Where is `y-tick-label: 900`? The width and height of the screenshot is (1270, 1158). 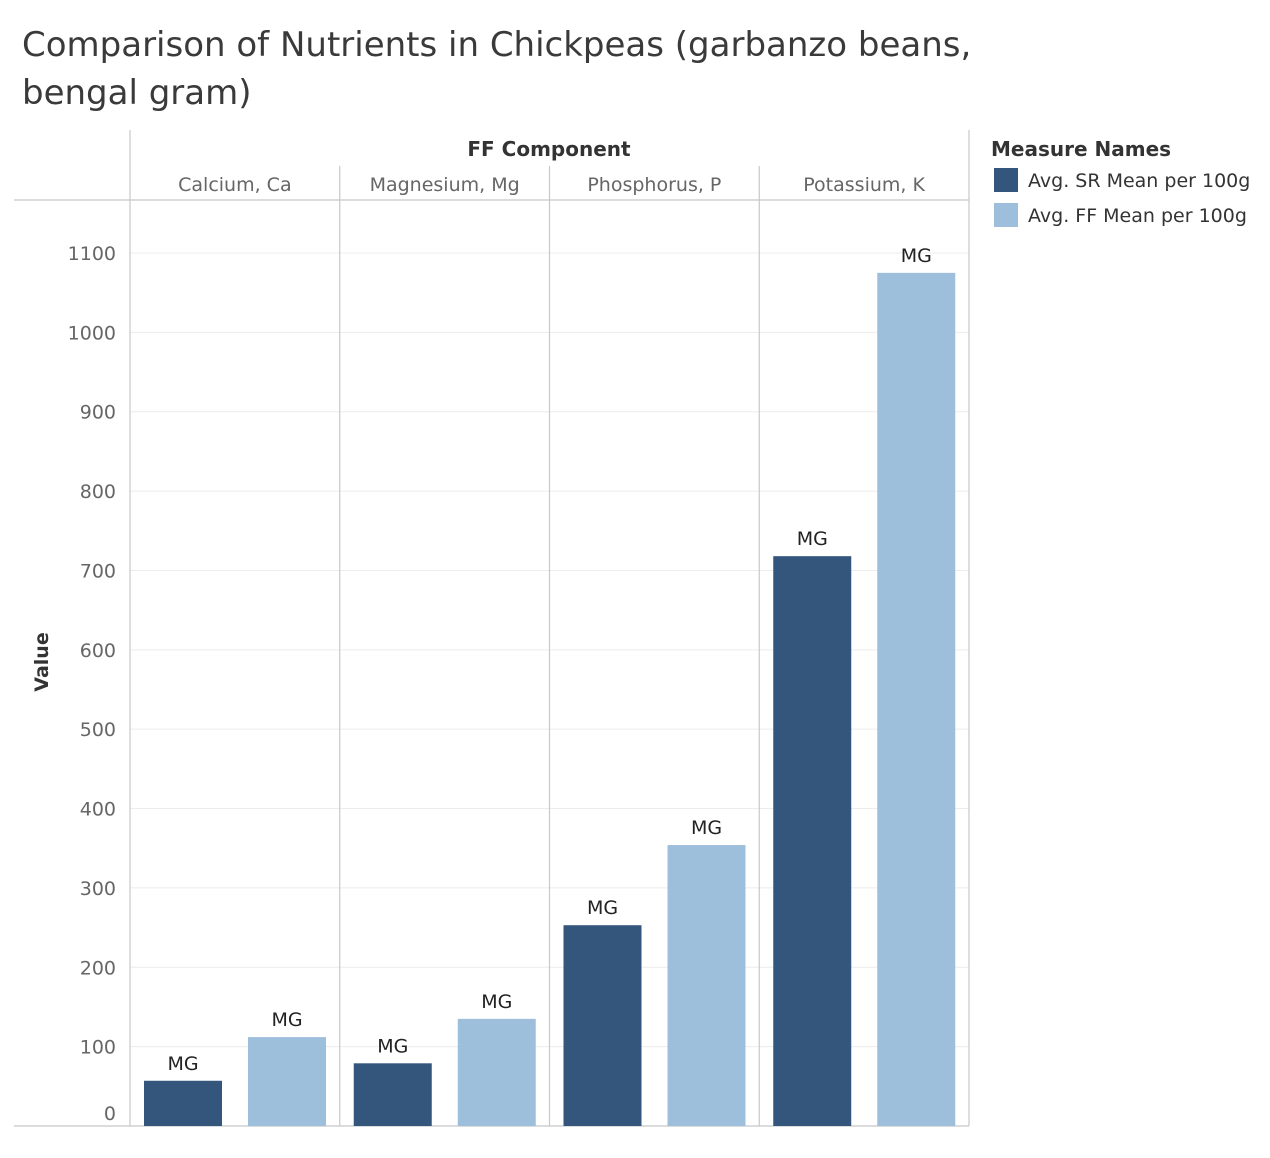 y-tick-label: 900 is located at coordinates (98, 413).